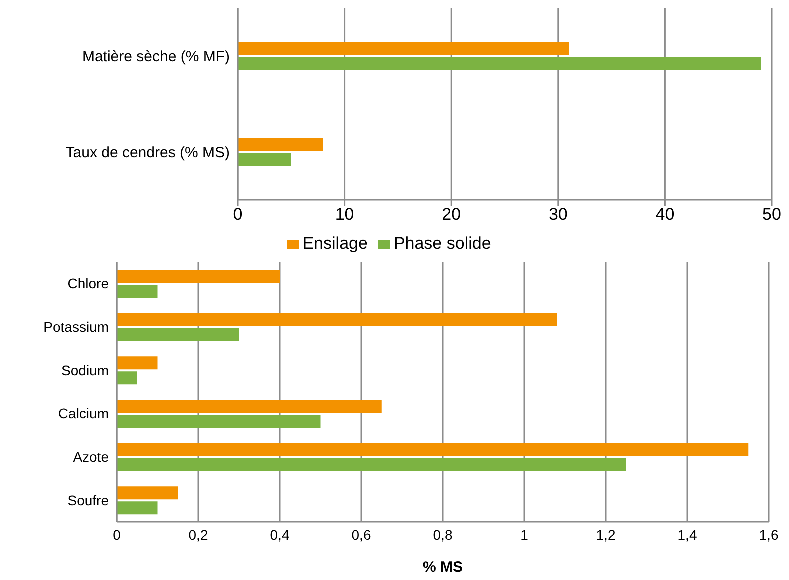 This screenshot has height=580, width=789. I want to click on x-tick-label: 10, so click(344, 214).